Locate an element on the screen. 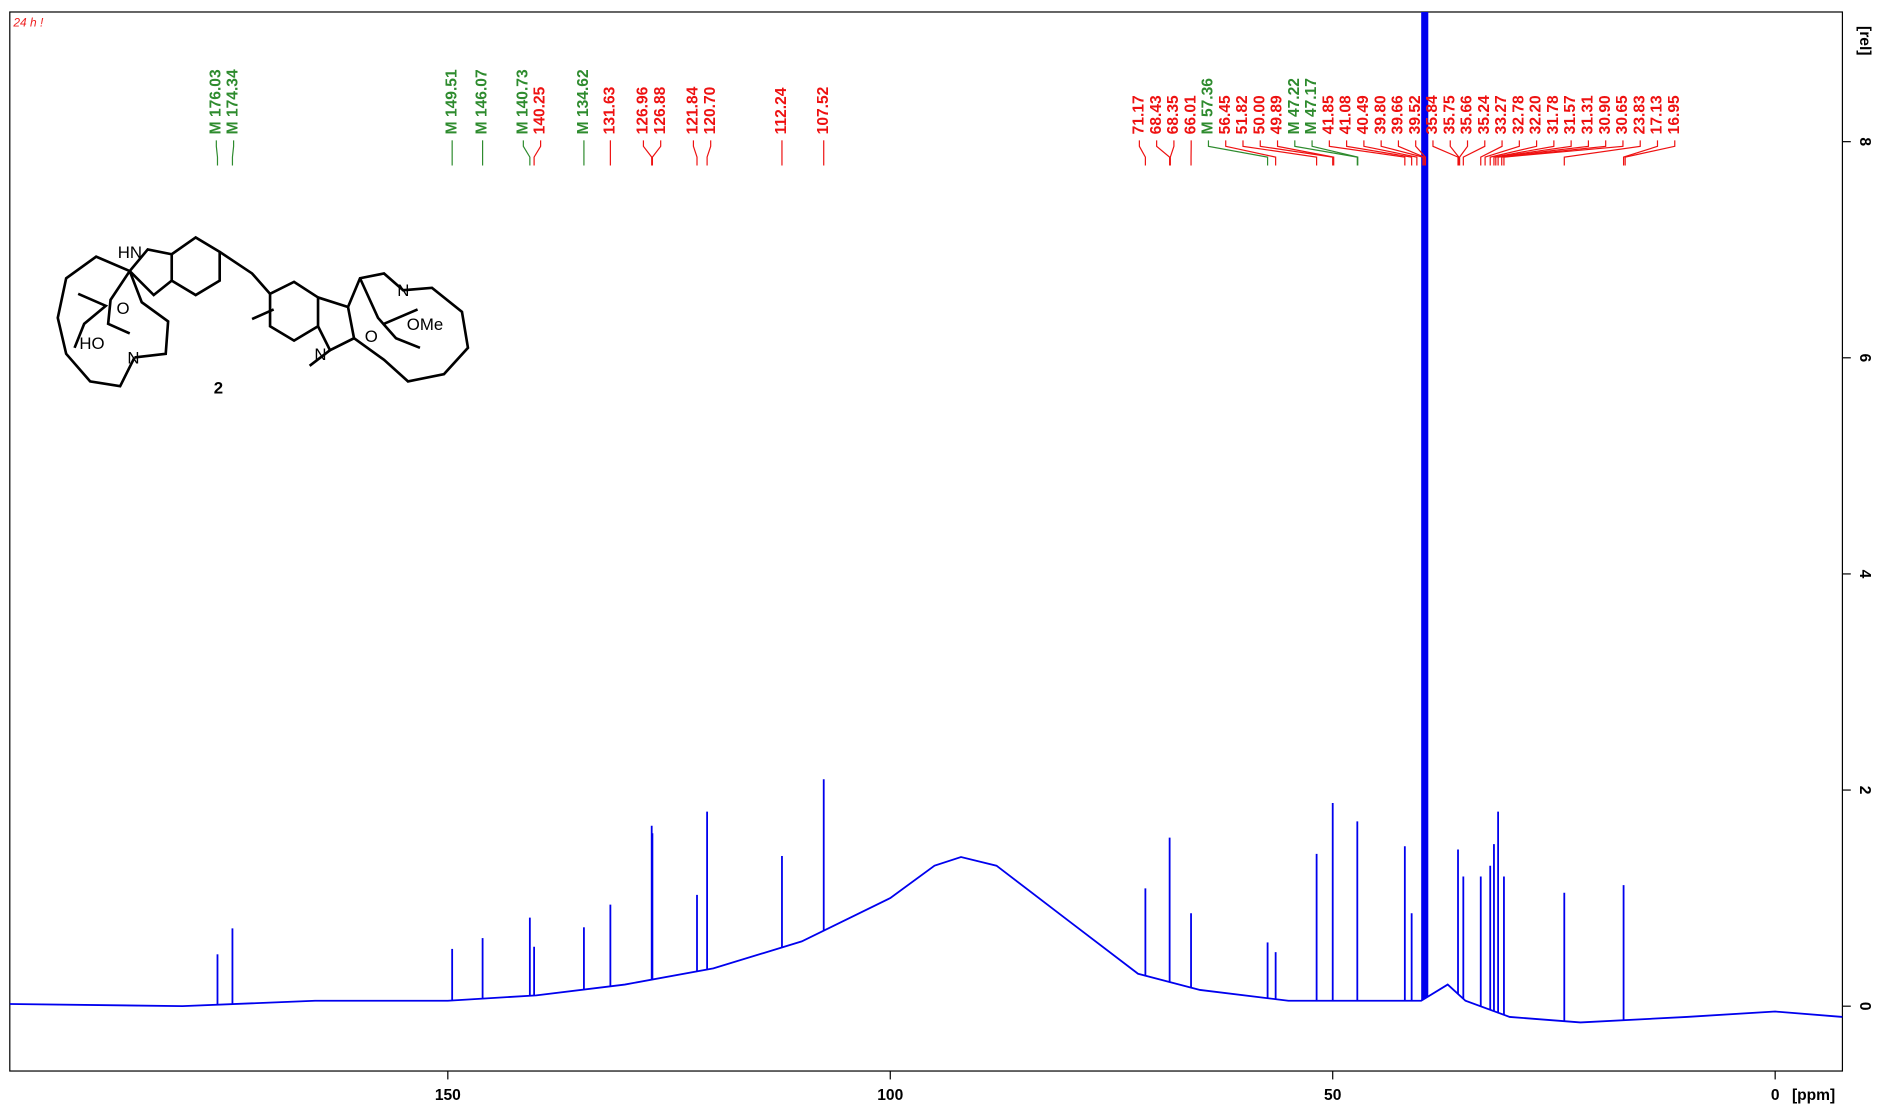 This screenshot has height=1113, width=1881. peak-label: M 149.51 is located at coordinates (451, 101).